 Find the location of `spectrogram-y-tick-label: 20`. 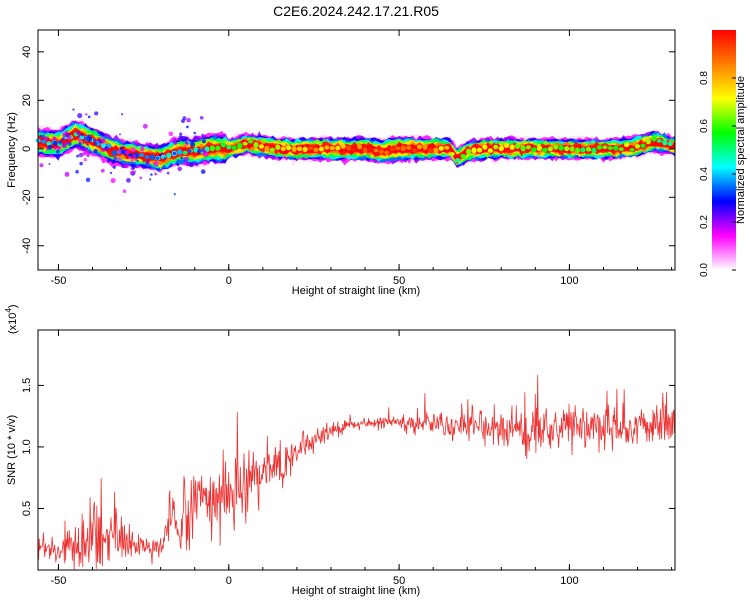

spectrogram-y-tick-label: 20 is located at coordinates (27, 100).